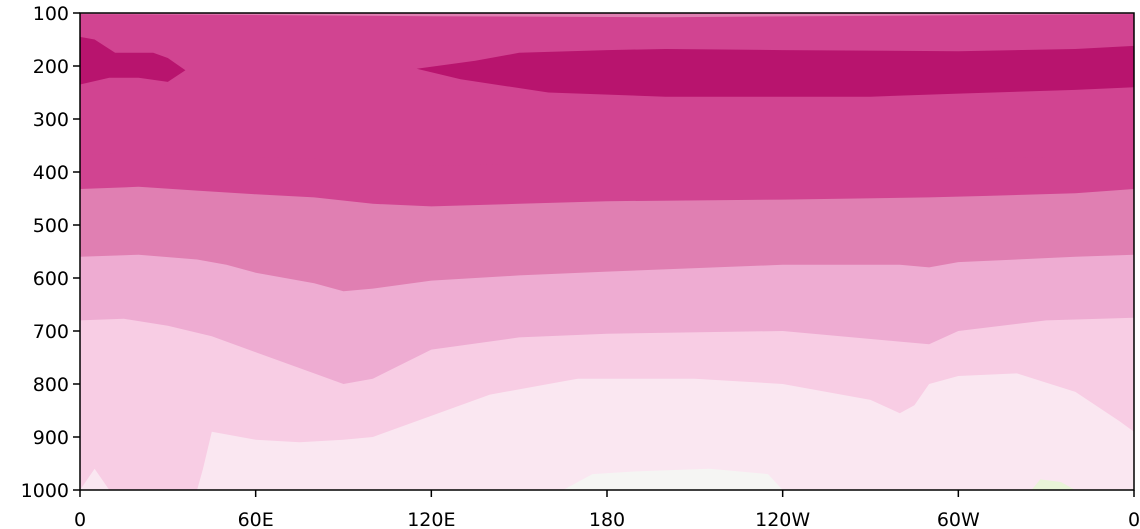 The height and width of the screenshot is (529, 1140). Describe the element at coordinates (607, 15) in the screenshot. I see `contour-band-top-edge` at that location.